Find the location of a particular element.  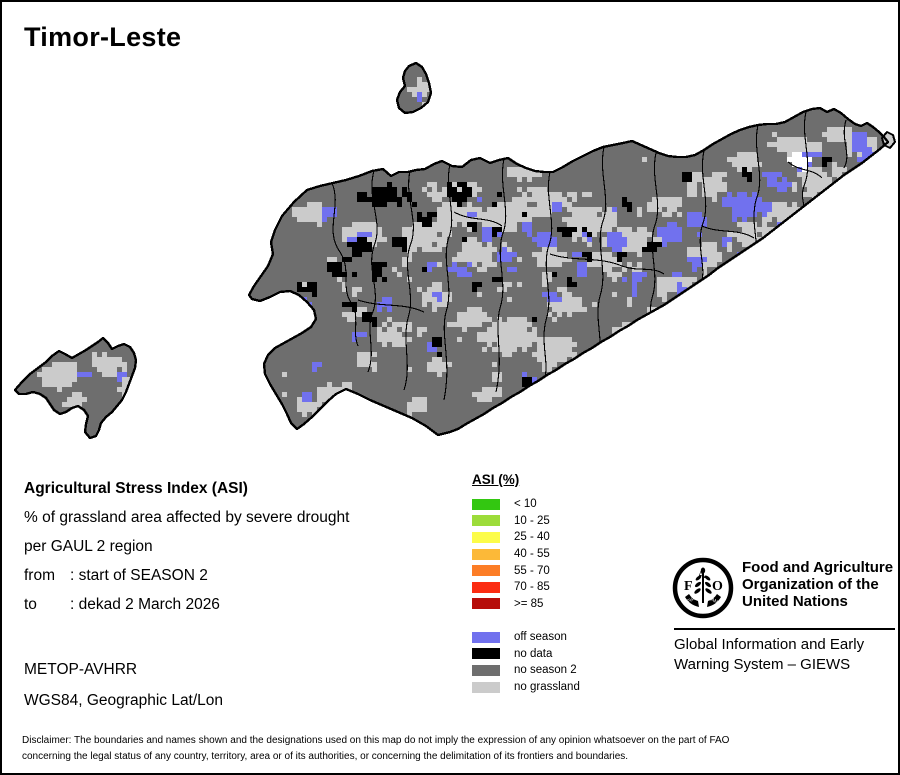

season-legend-rows: off season no data no season 2 no grassland is located at coordinates (526, 662).